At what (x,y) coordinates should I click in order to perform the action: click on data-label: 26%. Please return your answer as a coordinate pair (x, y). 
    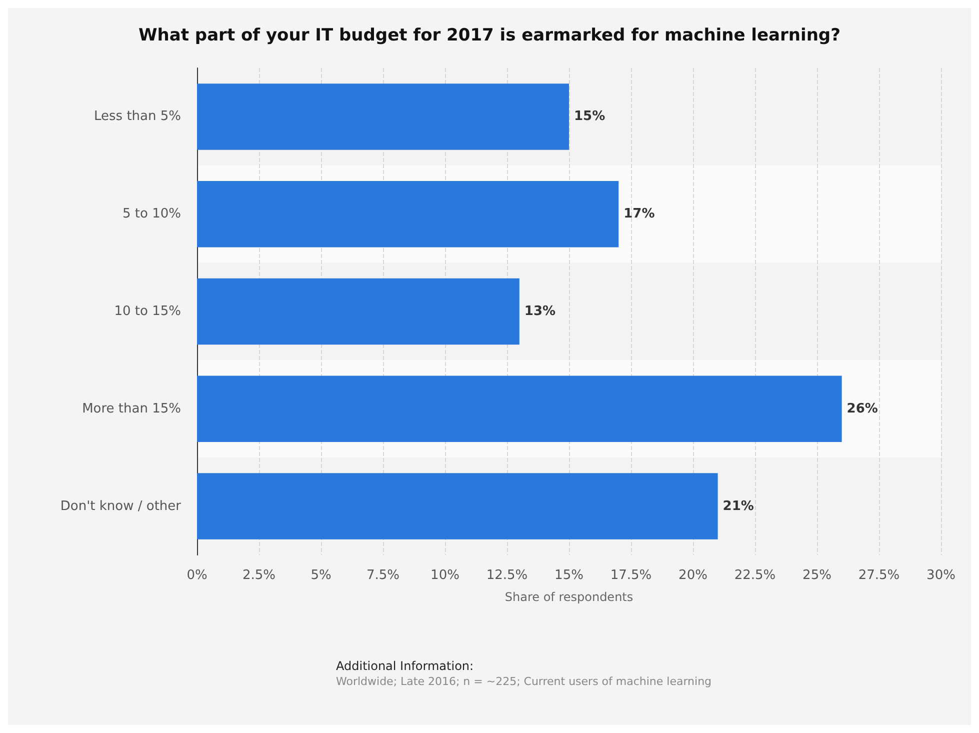
    Looking at the image, I should click on (862, 408).